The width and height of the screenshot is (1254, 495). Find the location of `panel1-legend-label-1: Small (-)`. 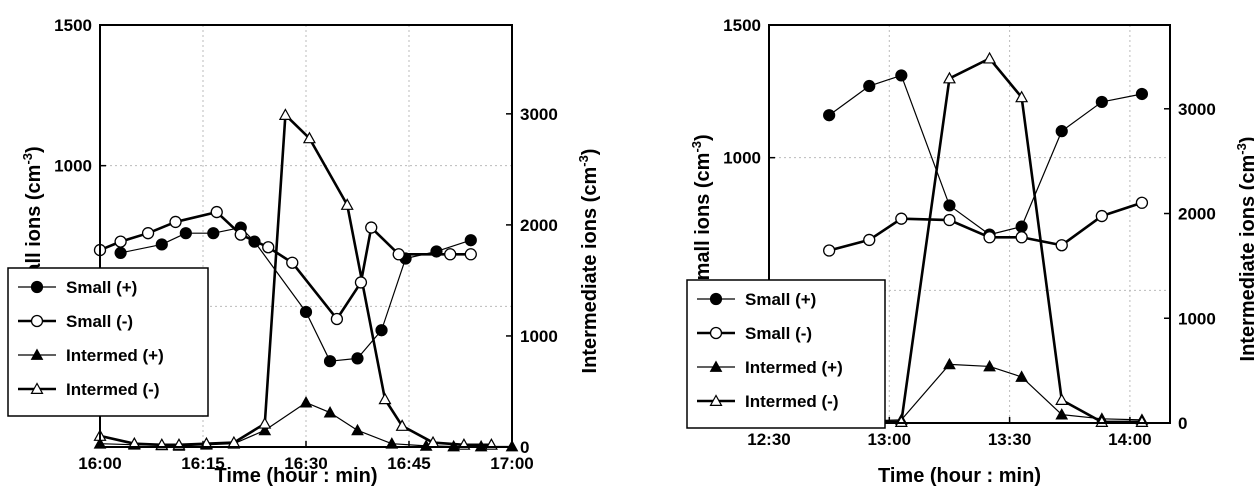

panel1-legend-label-1: Small (-) is located at coordinates (99, 321).